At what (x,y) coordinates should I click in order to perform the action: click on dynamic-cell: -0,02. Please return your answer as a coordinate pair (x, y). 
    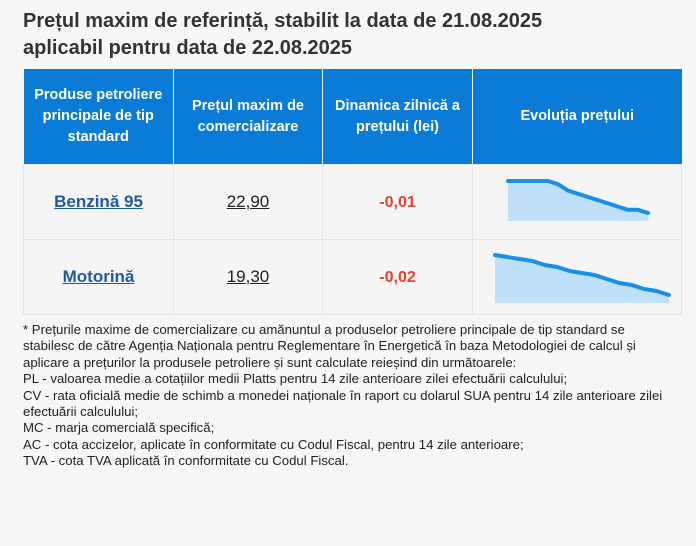
    Looking at the image, I should click on (397, 277).